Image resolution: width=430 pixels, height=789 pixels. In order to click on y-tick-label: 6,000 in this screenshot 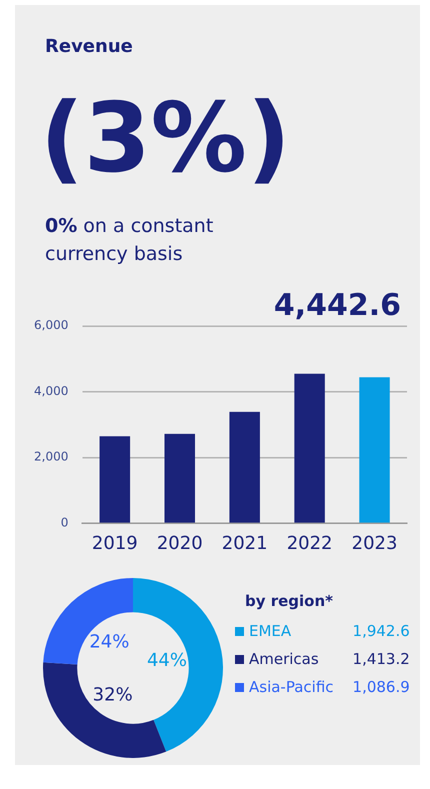, I will do `click(51, 325)`.